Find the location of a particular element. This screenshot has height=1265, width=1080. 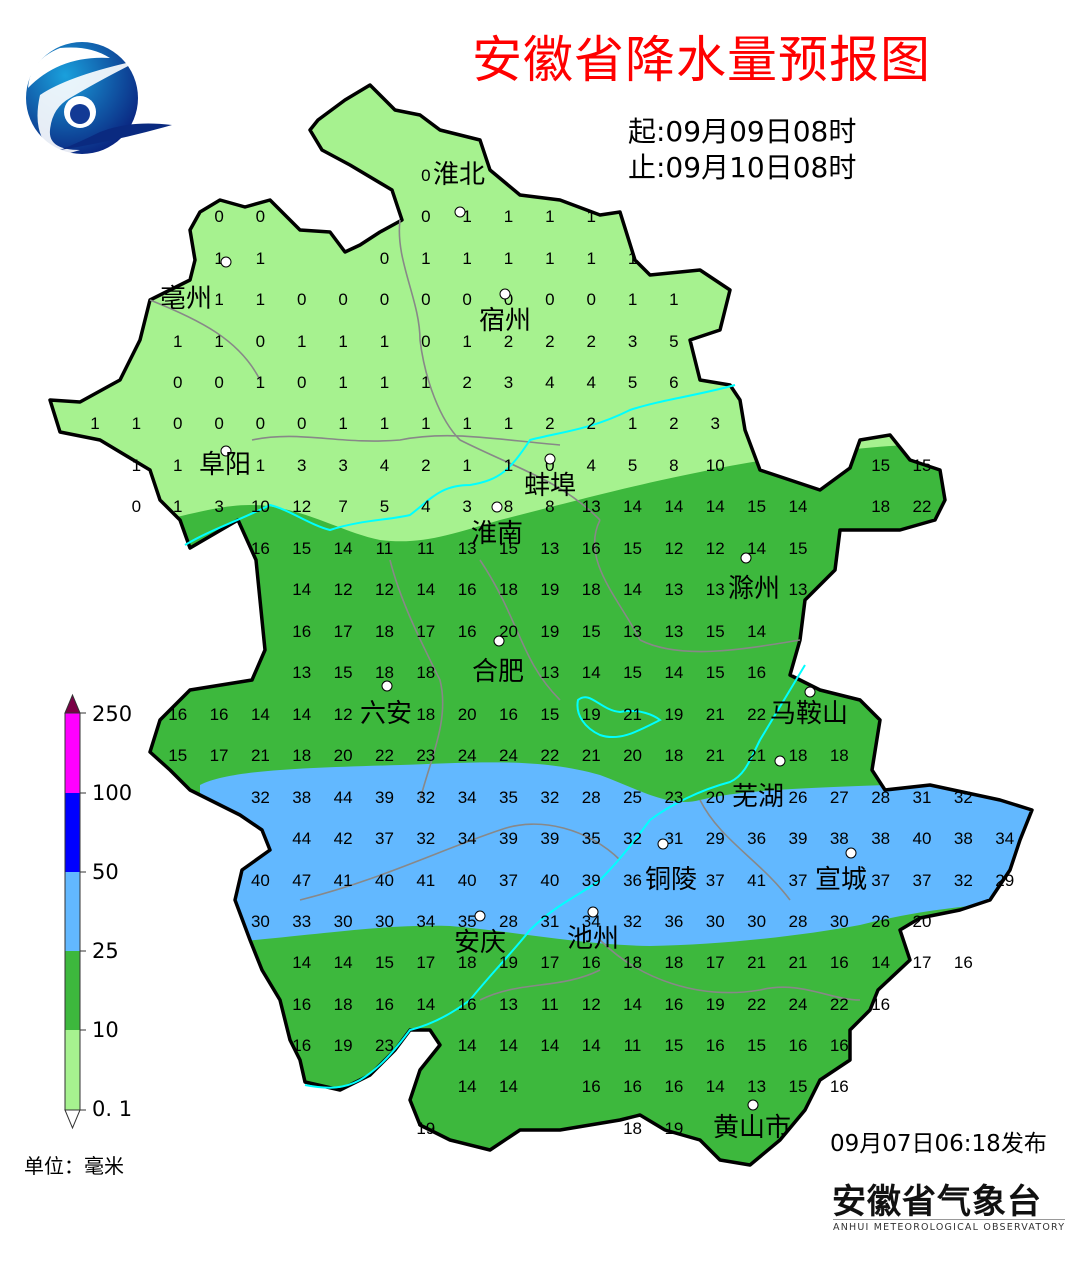

grid-value: 27 is located at coordinates (839, 797).